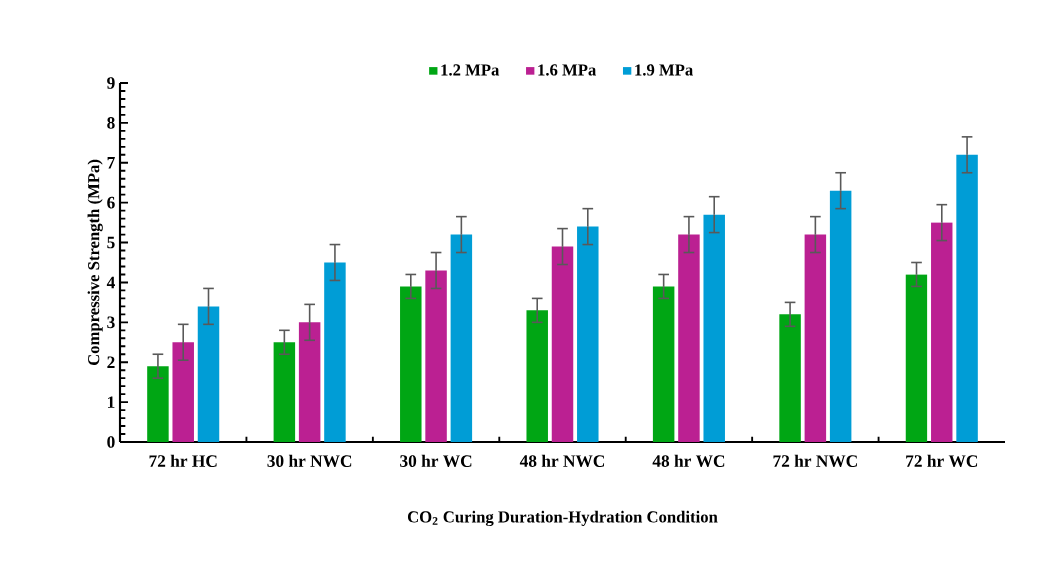  Describe the element at coordinates (688, 461) in the screenshot. I see `x-tick-label: 48 hr WC` at that location.